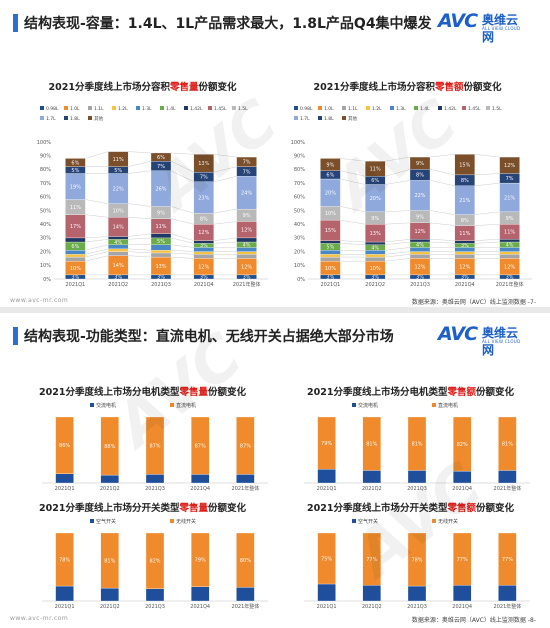 The height and width of the screenshot is (628, 550). Describe the element at coordinates (109, 561) in the screenshot. I see `data-label: 81%` at that location.